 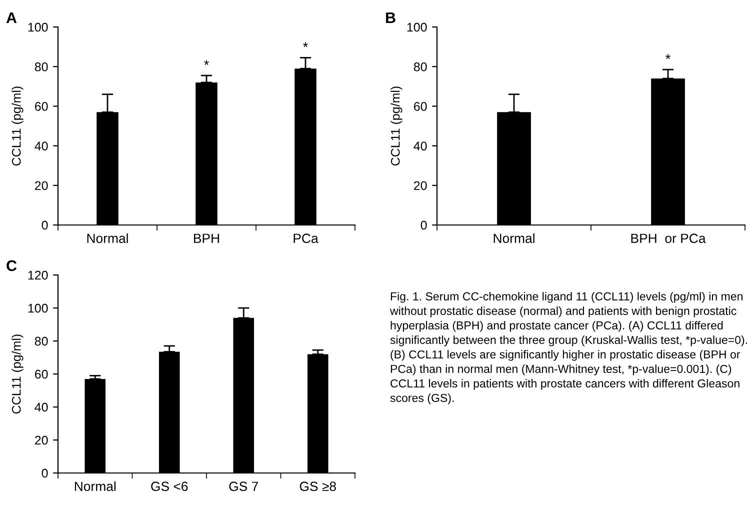 What do you see at coordinates (243, 487) in the screenshot?
I see `x-tick-label: GS 7` at bounding box center [243, 487].